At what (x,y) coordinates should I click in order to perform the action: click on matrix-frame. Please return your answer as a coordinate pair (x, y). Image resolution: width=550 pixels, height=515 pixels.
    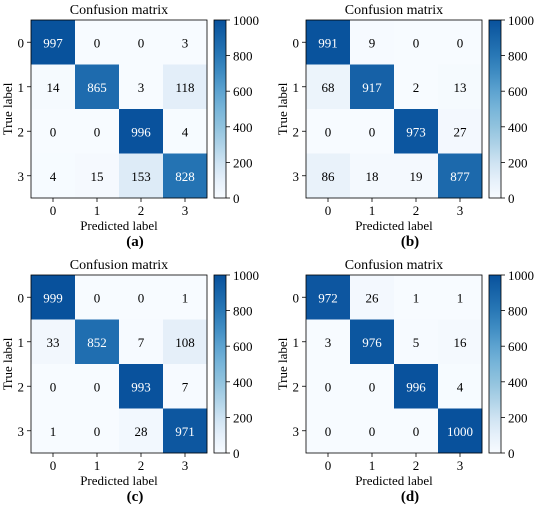
    Looking at the image, I should click on (119, 109).